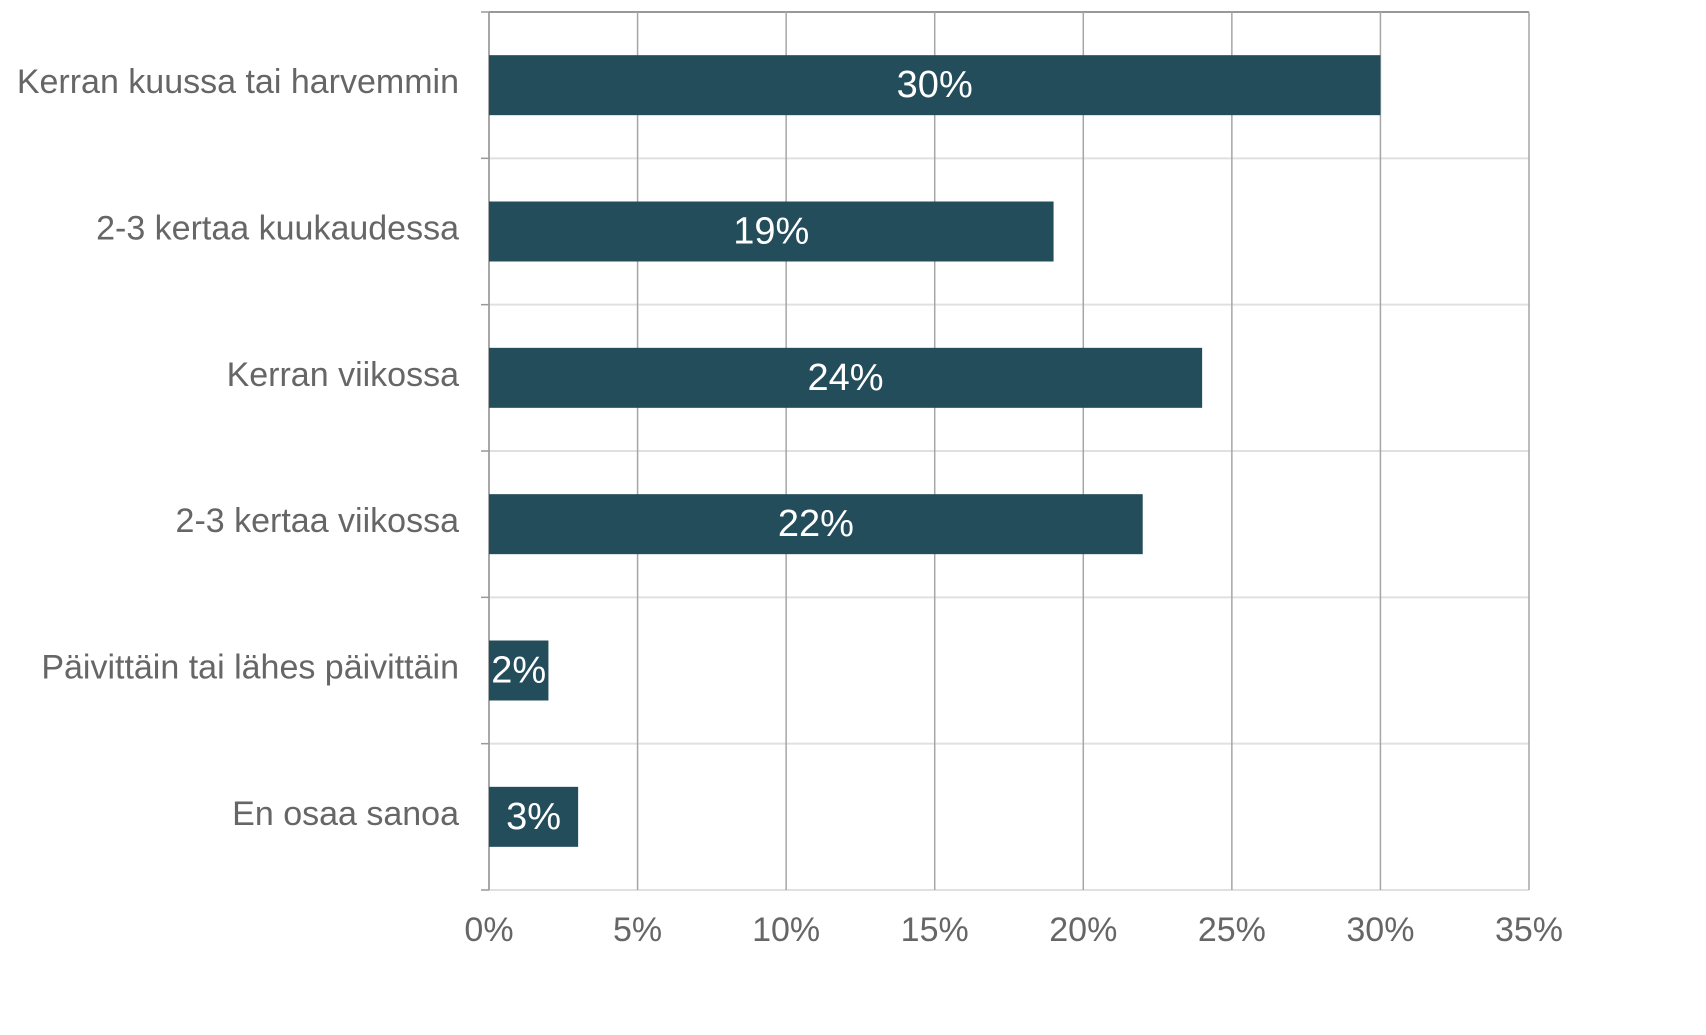  Describe the element at coordinates (637, 930) in the screenshot. I see `x-tick-label: 5%` at that location.